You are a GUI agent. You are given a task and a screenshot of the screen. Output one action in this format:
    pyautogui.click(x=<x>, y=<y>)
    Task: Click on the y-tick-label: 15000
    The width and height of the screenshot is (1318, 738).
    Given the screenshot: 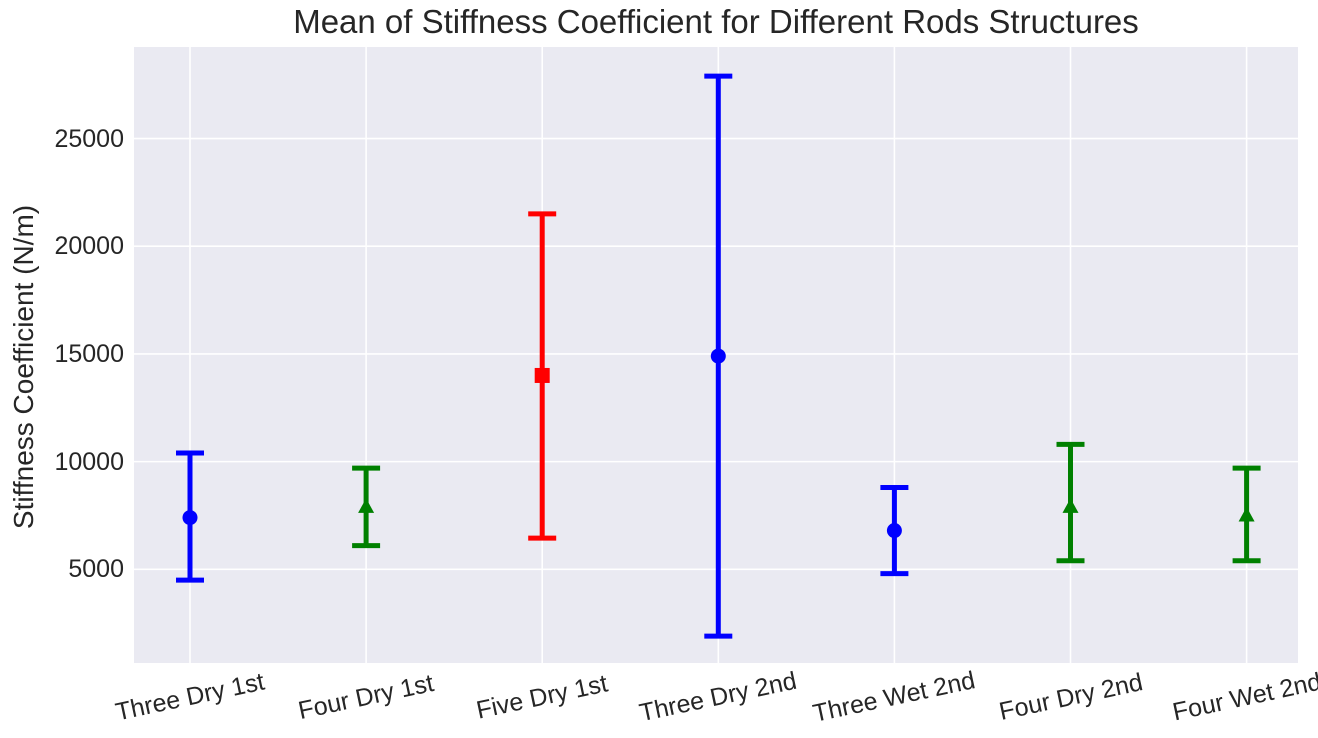 What is the action you would take?
    pyautogui.click(x=89, y=353)
    